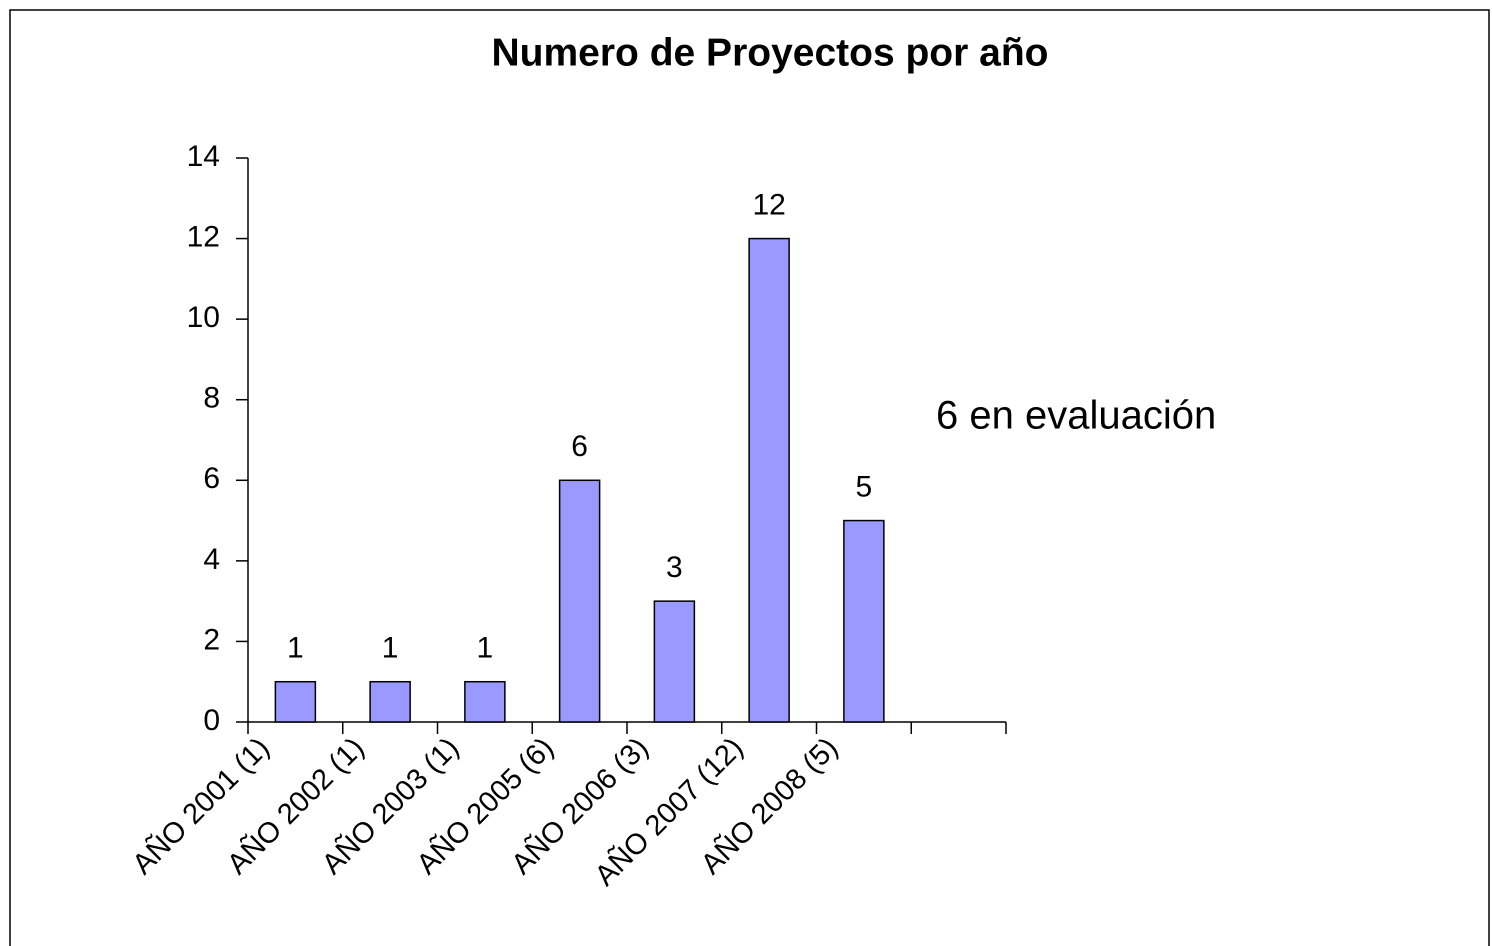 Image resolution: width=1492 pixels, height=946 pixels. What do you see at coordinates (579, 446) in the screenshot?
I see `data-label: 6` at bounding box center [579, 446].